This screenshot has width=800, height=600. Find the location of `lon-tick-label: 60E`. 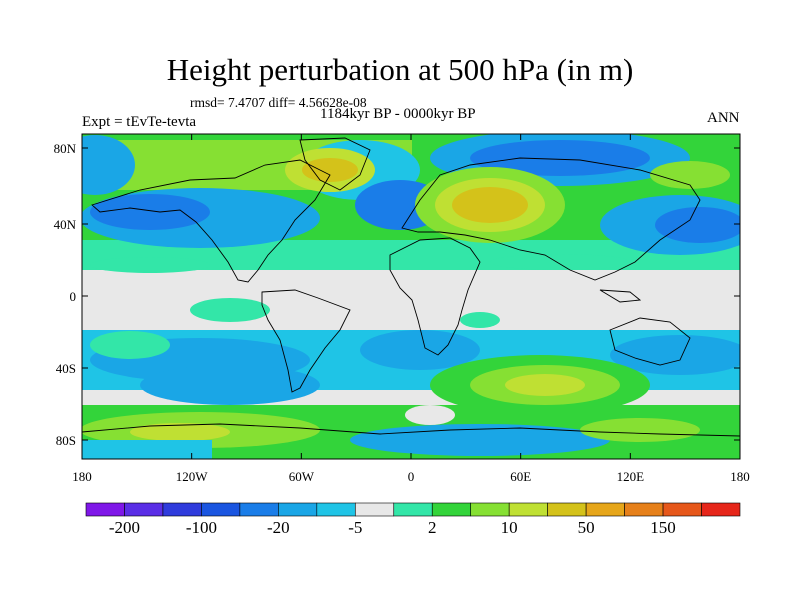

lon-tick-label: 60E is located at coordinates (520, 476).